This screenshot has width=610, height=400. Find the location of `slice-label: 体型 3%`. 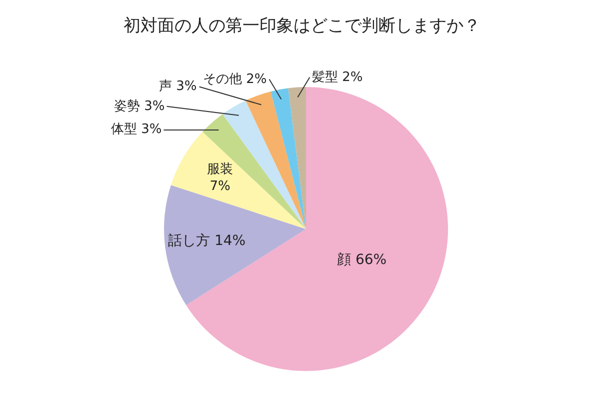

slice-label: 体型 3% is located at coordinates (136, 129).